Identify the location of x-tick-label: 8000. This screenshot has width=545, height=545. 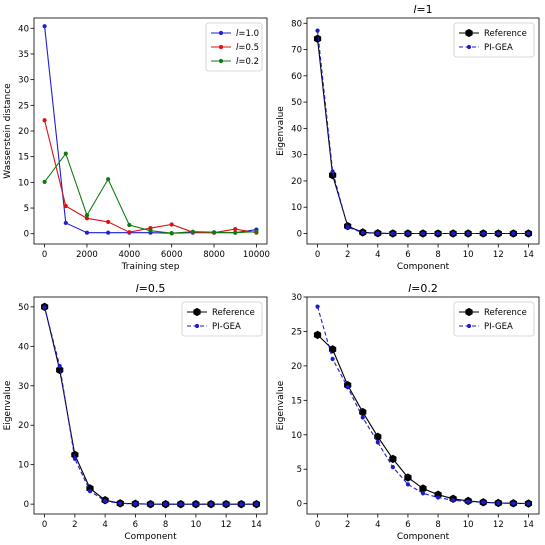
(214, 255).